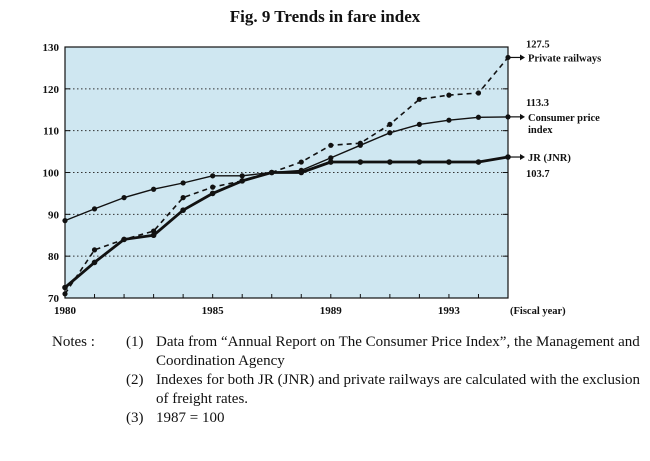  Describe the element at coordinates (538, 311) in the screenshot. I see `x-axis-label: (Fiscal year)` at that location.